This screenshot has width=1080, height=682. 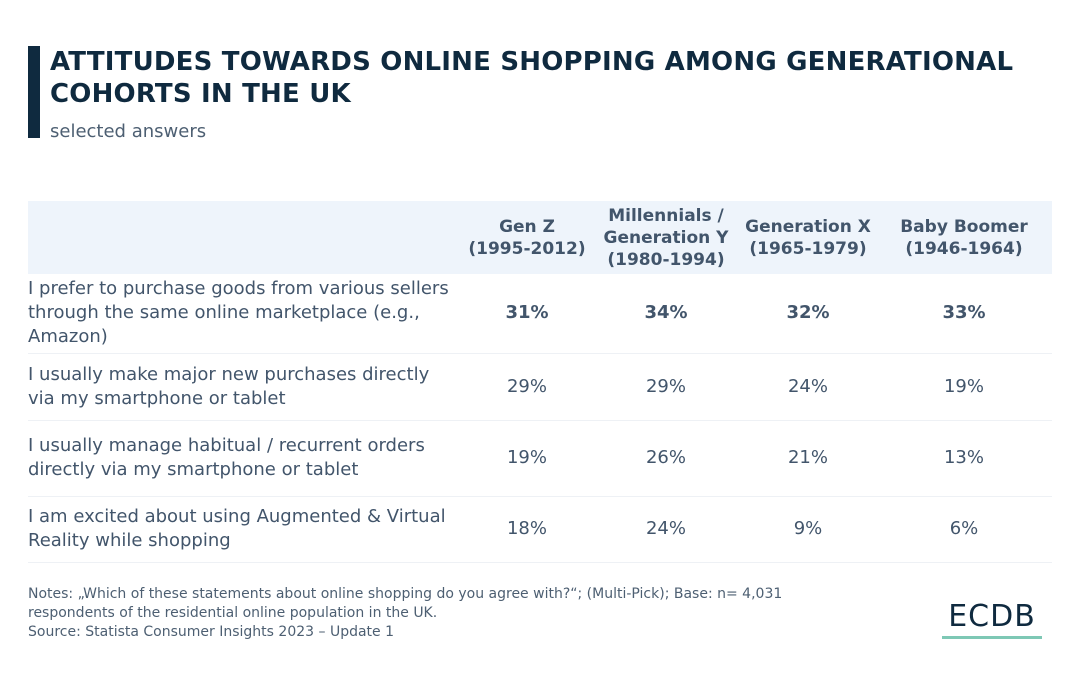 I want to click on cell-value: 18%, so click(x=527, y=529).